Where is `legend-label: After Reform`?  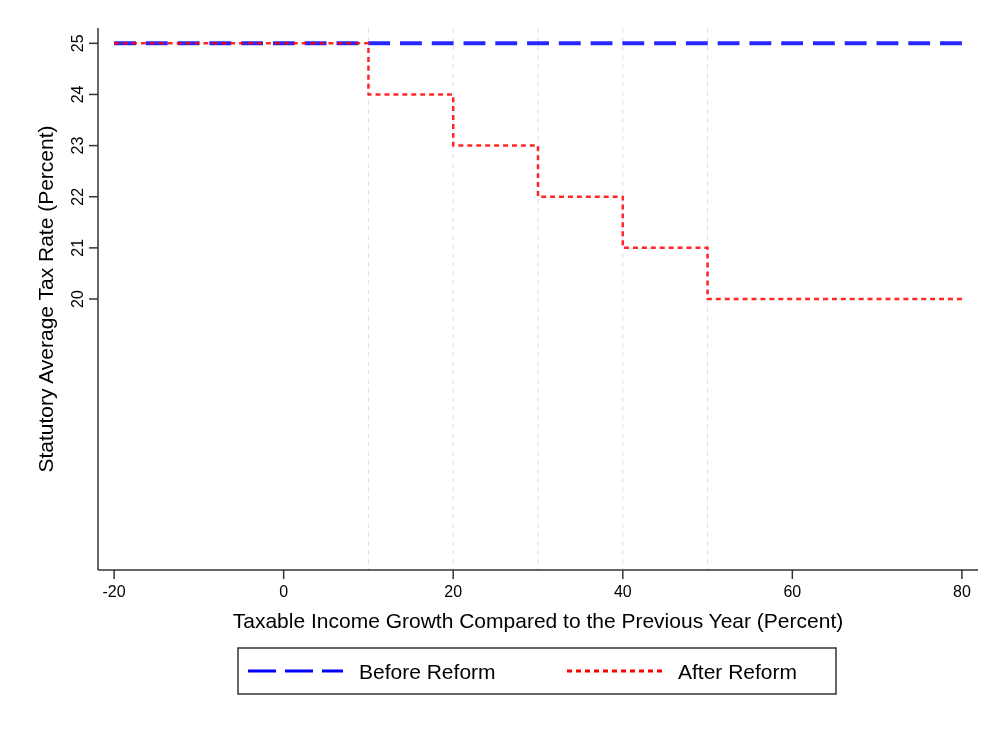
legend-label: After Reform is located at coordinates (738, 671).